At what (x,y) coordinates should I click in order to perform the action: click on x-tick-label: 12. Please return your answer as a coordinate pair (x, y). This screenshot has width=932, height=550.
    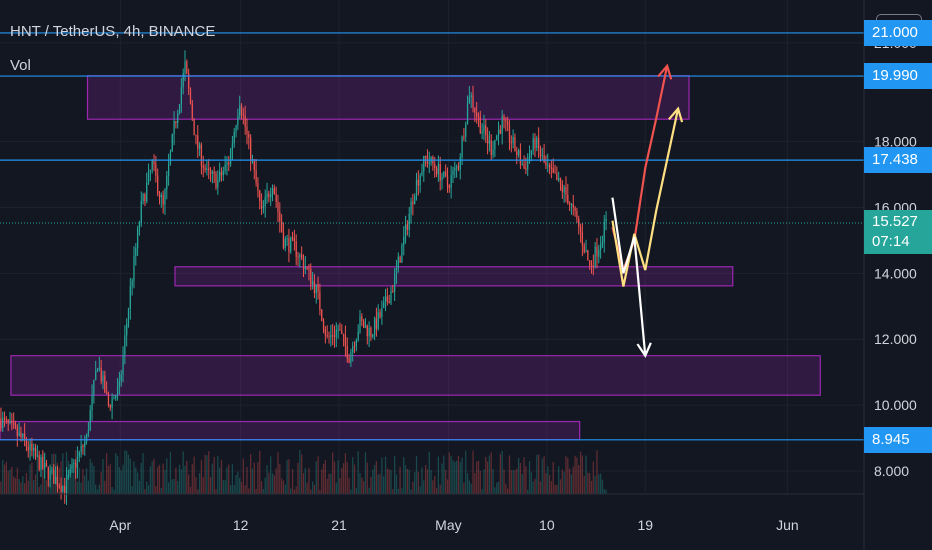
    Looking at the image, I should click on (241, 525).